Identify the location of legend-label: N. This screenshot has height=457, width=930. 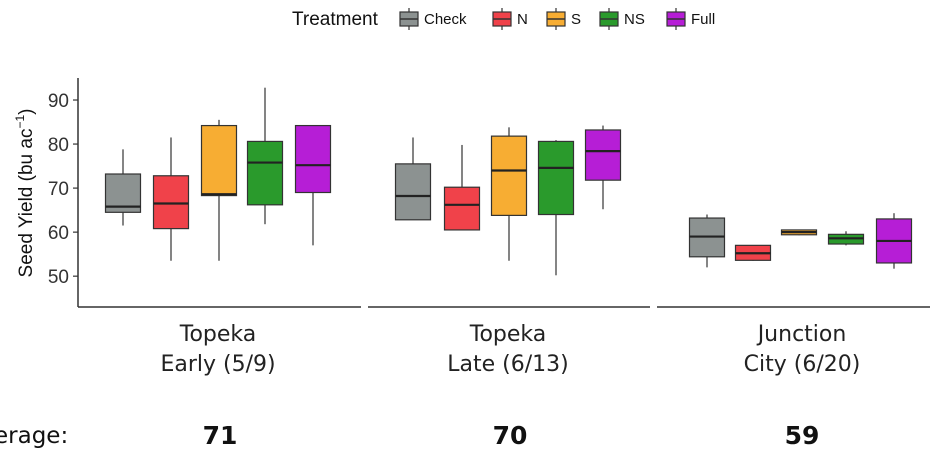
(522, 19).